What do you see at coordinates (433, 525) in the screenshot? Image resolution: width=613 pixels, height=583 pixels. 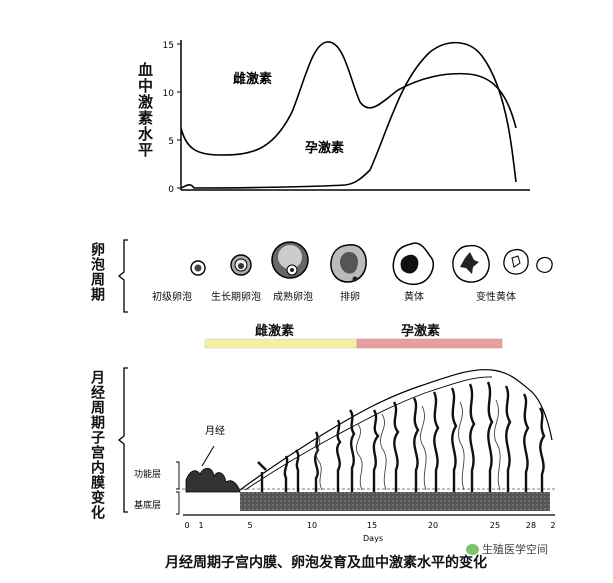 I see `x-tick-20: 20` at bounding box center [433, 525].